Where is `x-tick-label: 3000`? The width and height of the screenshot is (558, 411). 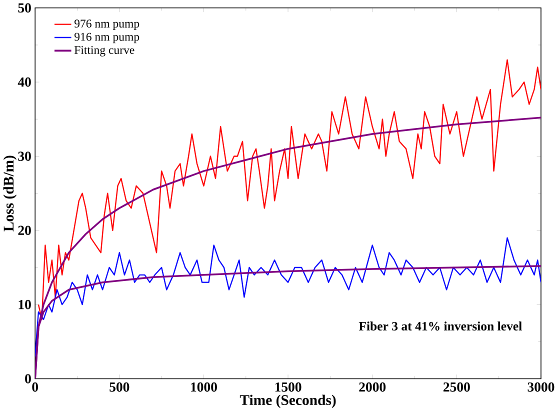 x-tick-label: 3000 is located at coordinates (541, 387).